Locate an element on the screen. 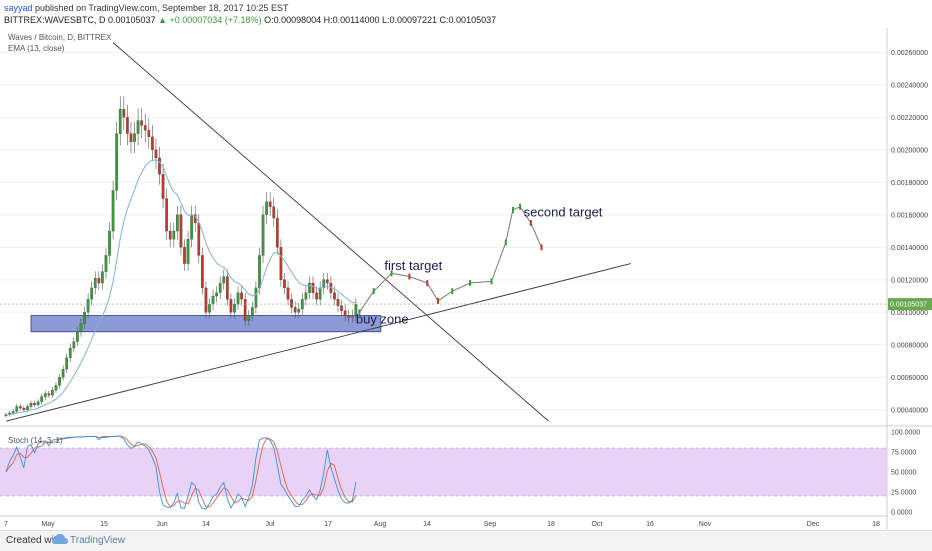  x-tick-label: May is located at coordinates (48, 524).